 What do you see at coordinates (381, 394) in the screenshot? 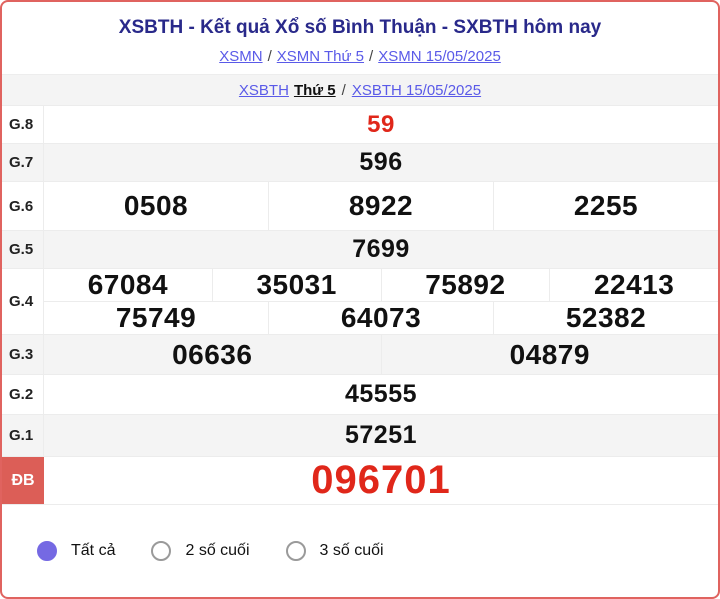
I see `prize-value: 45555` at bounding box center [381, 394].